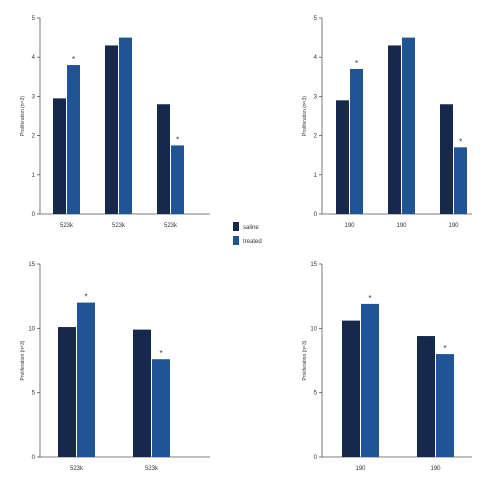  Describe the element at coordinates (236, 226) in the screenshot. I see `legend-swatch-saline` at that location.